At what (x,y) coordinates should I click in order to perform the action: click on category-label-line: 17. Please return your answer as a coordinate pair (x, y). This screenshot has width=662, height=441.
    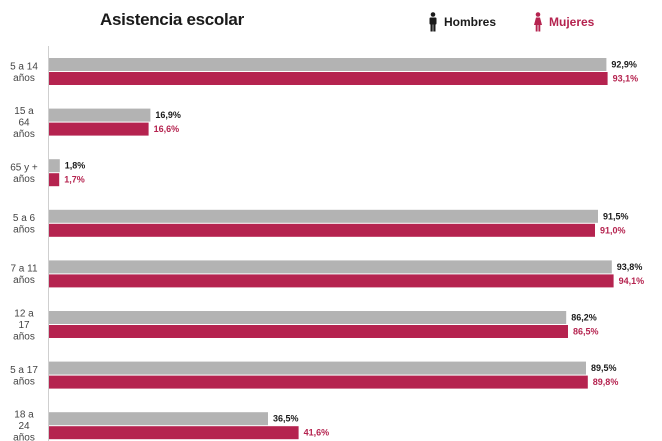
    Looking at the image, I should click on (24, 325).